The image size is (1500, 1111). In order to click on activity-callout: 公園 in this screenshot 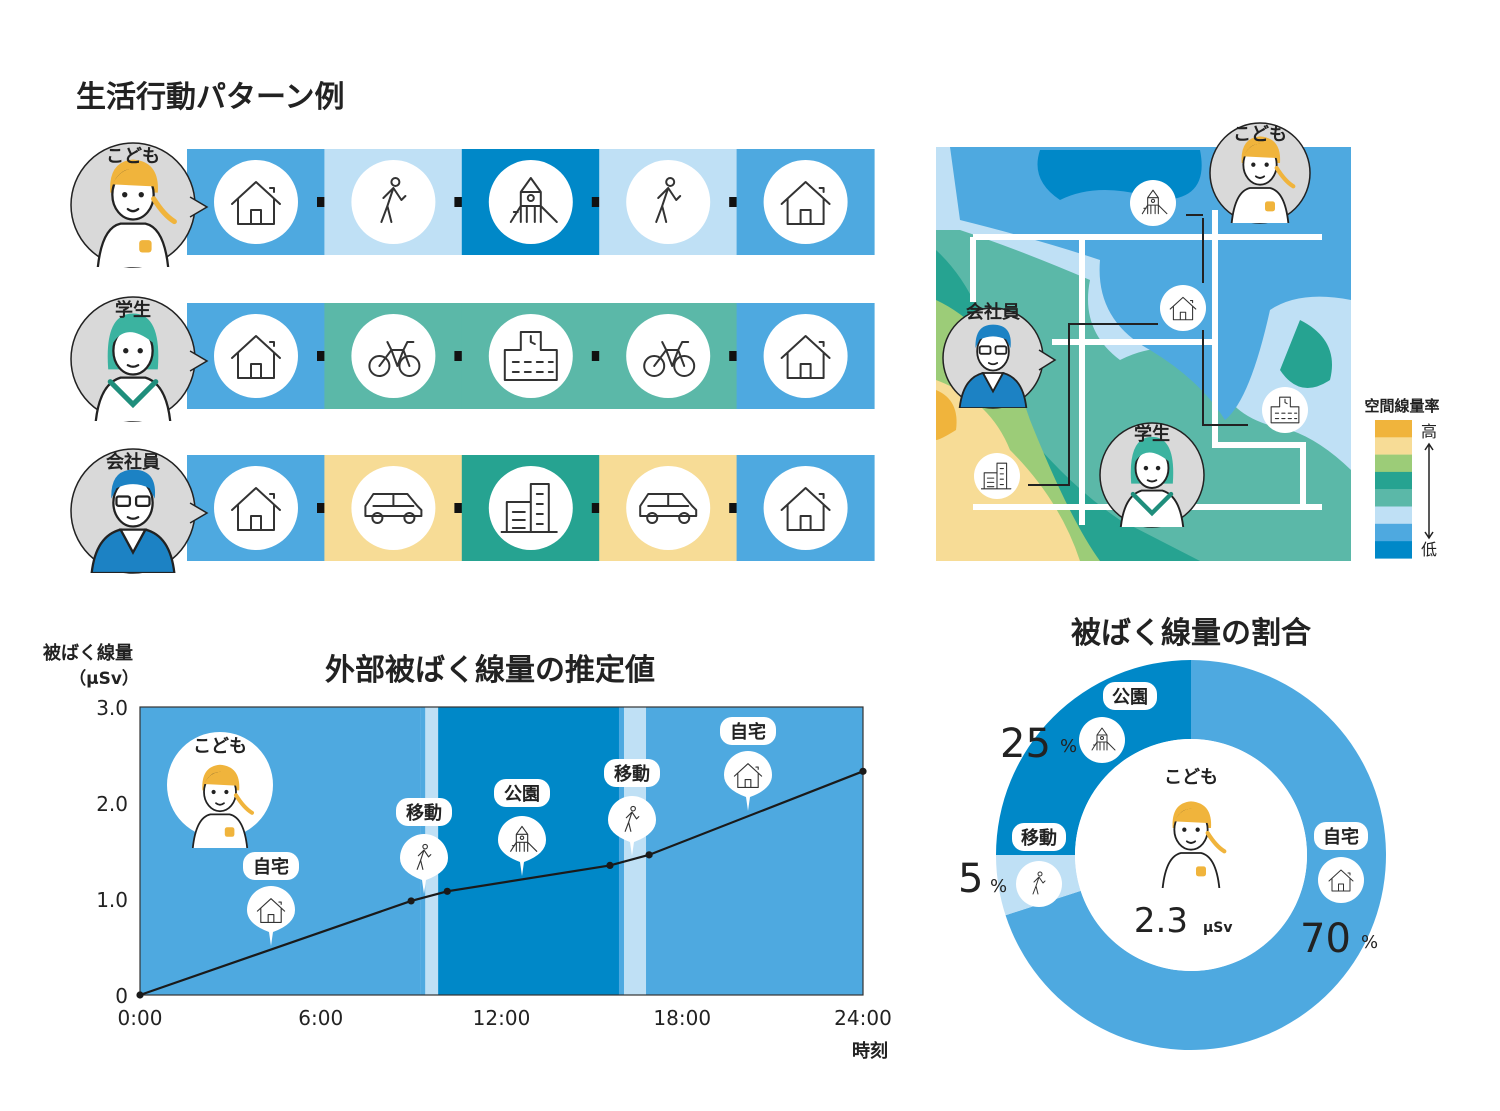, I will do `click(522, 827)`.